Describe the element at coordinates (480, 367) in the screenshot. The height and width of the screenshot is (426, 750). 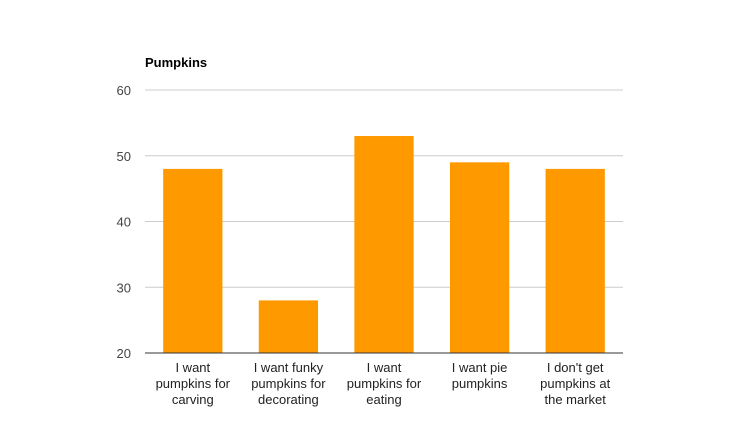
I see `x-category-label-line: I want pie` at that location.